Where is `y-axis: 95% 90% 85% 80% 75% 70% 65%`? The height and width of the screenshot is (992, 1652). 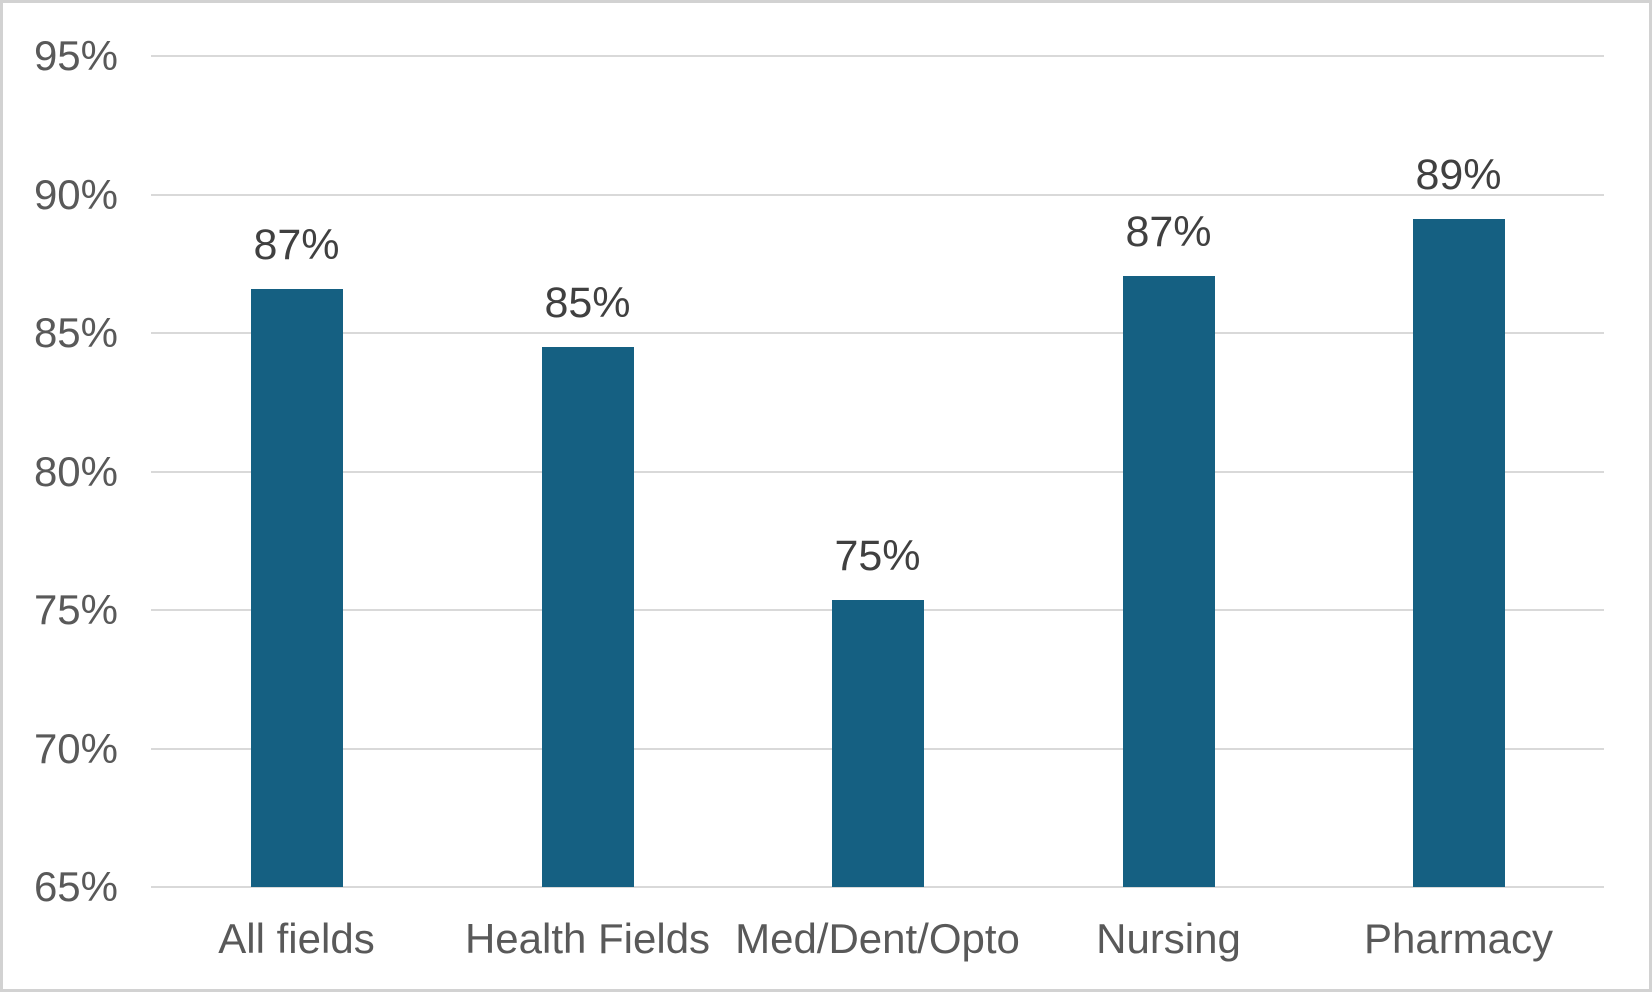 y-axis: 95% 90% 85% 80% 75% 70% 65% is located at coordinates (77, 496).